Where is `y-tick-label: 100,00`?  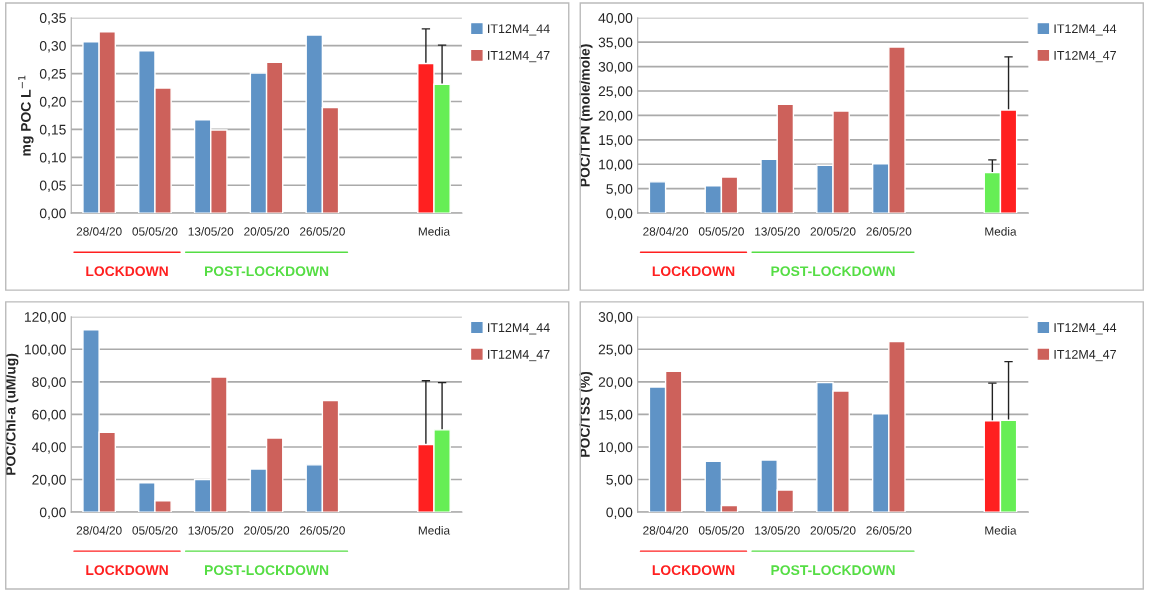
y-tick-label: 100,00 is located at coordinates (45, 350).